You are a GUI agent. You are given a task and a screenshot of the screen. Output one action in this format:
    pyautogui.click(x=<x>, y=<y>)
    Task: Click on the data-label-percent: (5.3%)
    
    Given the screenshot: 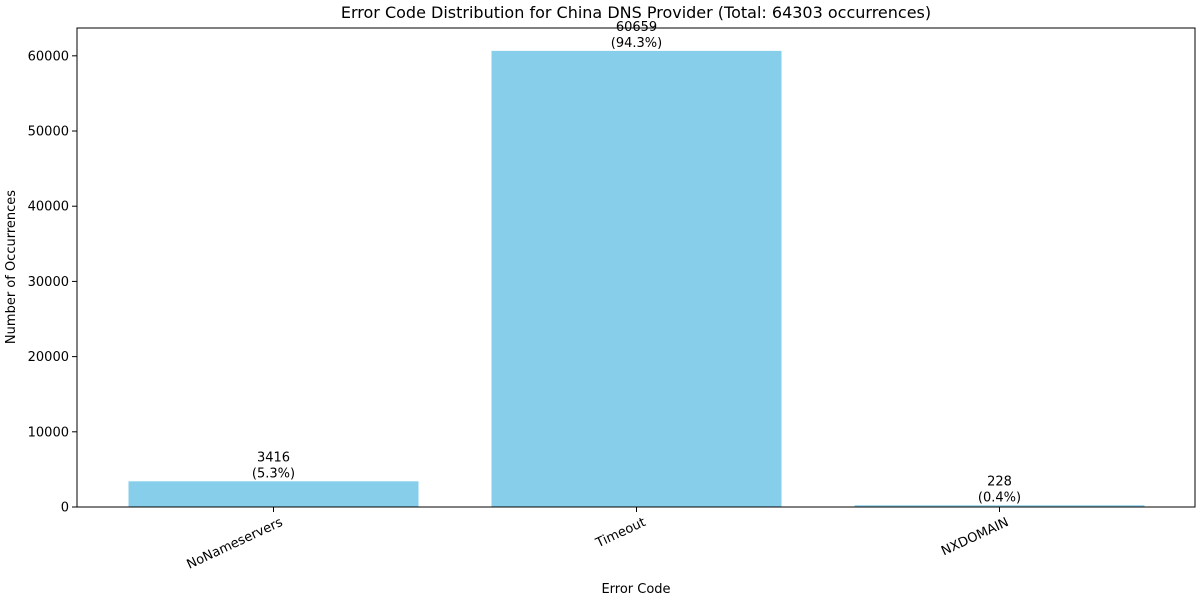 What is the action you would take?
    pyautogui.click(x=273, y=473)
    